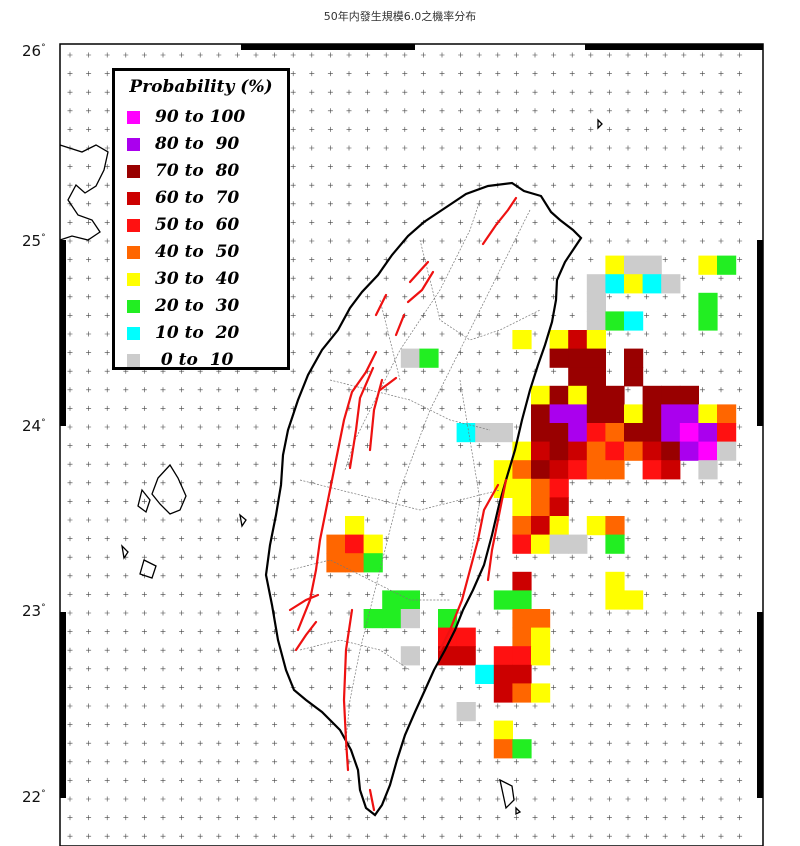  I want to click on lat-label-22: 22°, so click(34, 797).